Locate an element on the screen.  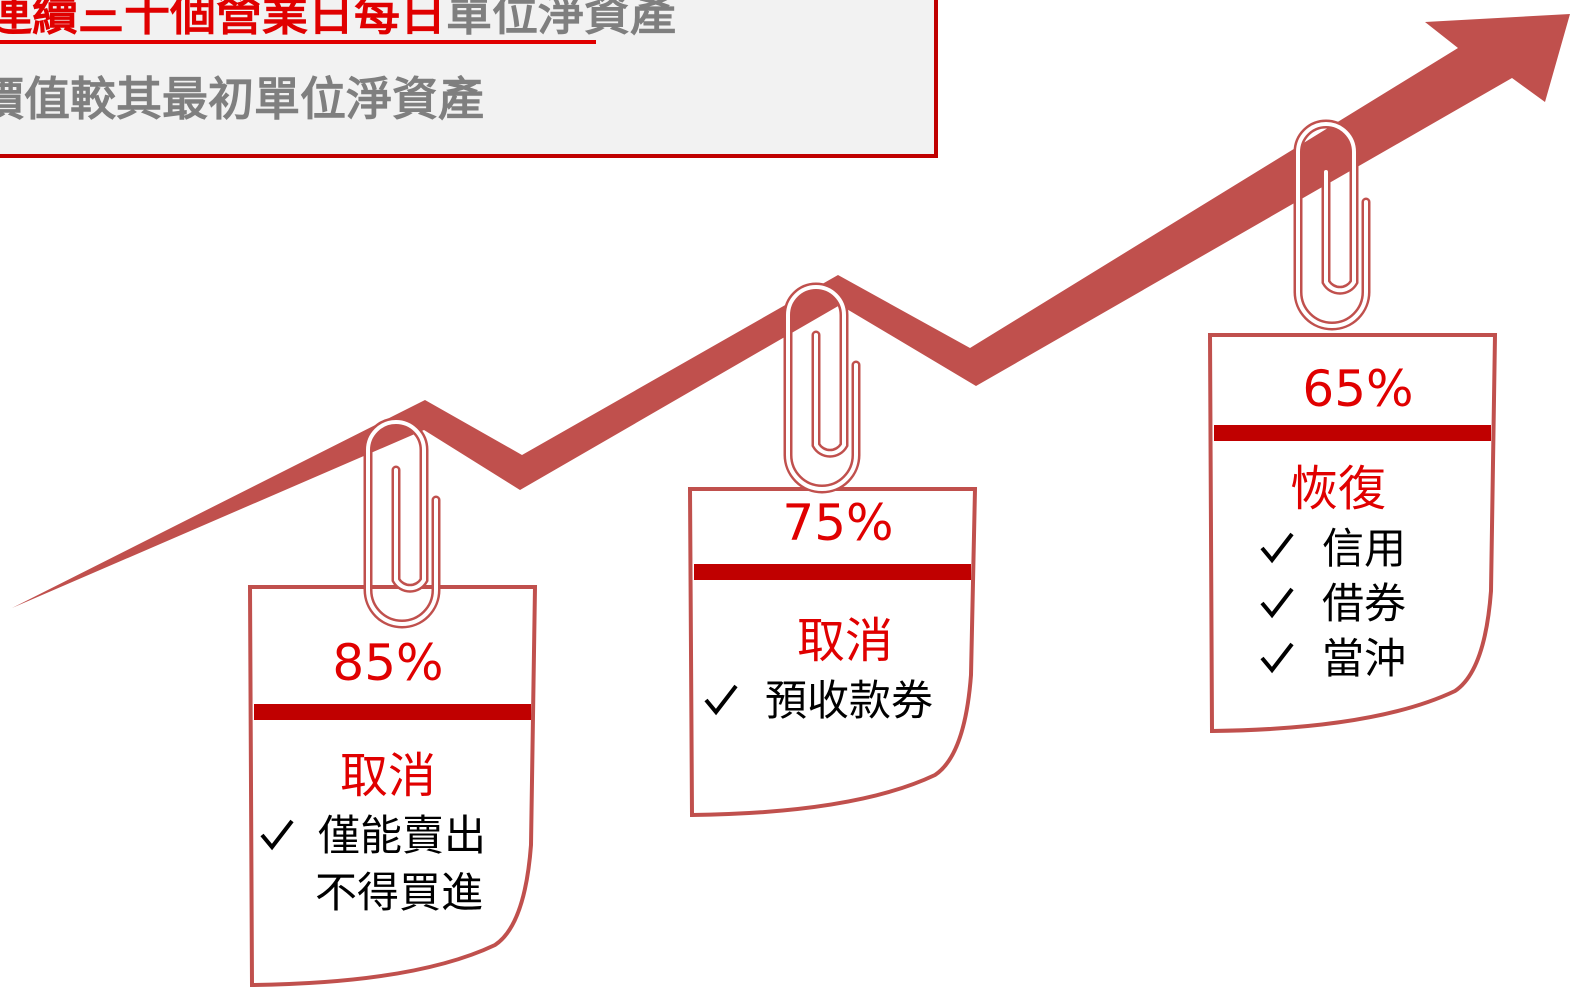
card-percent: 65% is located at coordinates (1357, 389).